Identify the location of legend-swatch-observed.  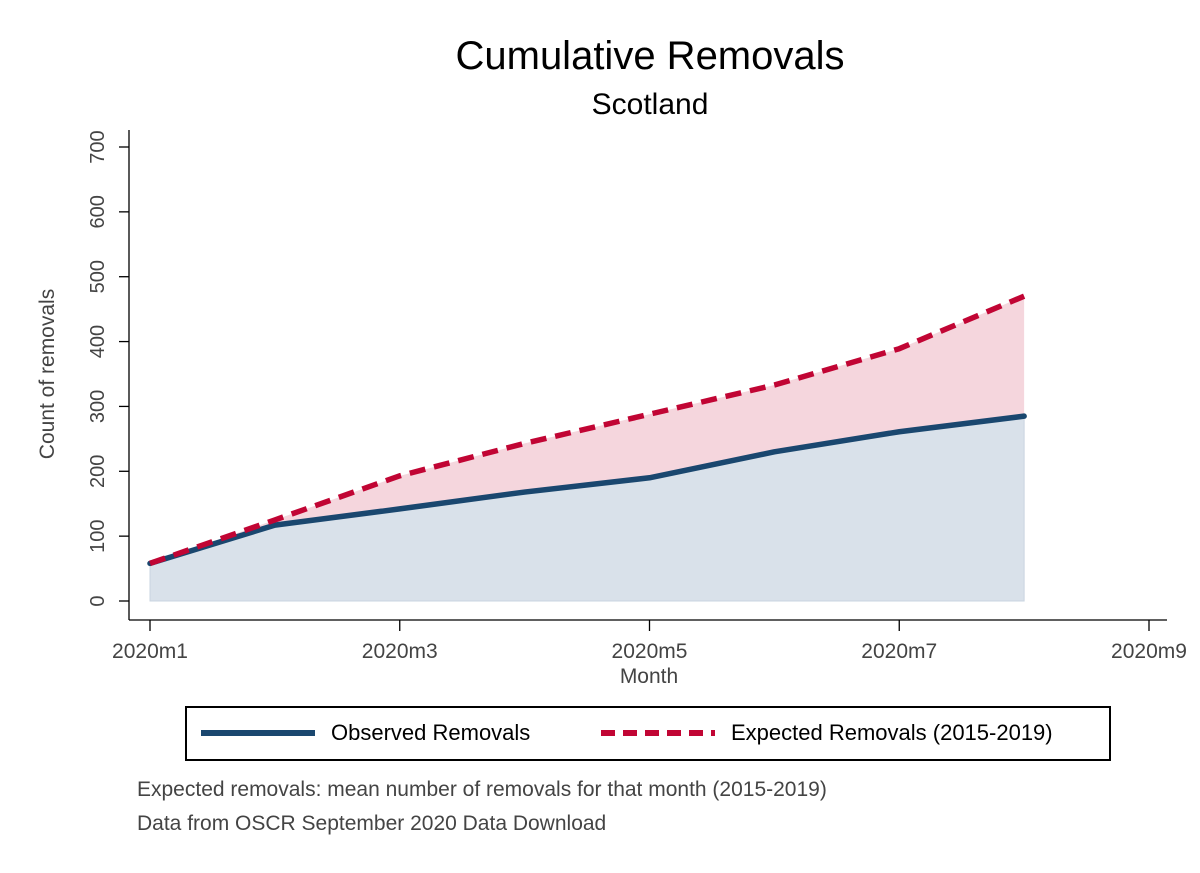
(258, 733).